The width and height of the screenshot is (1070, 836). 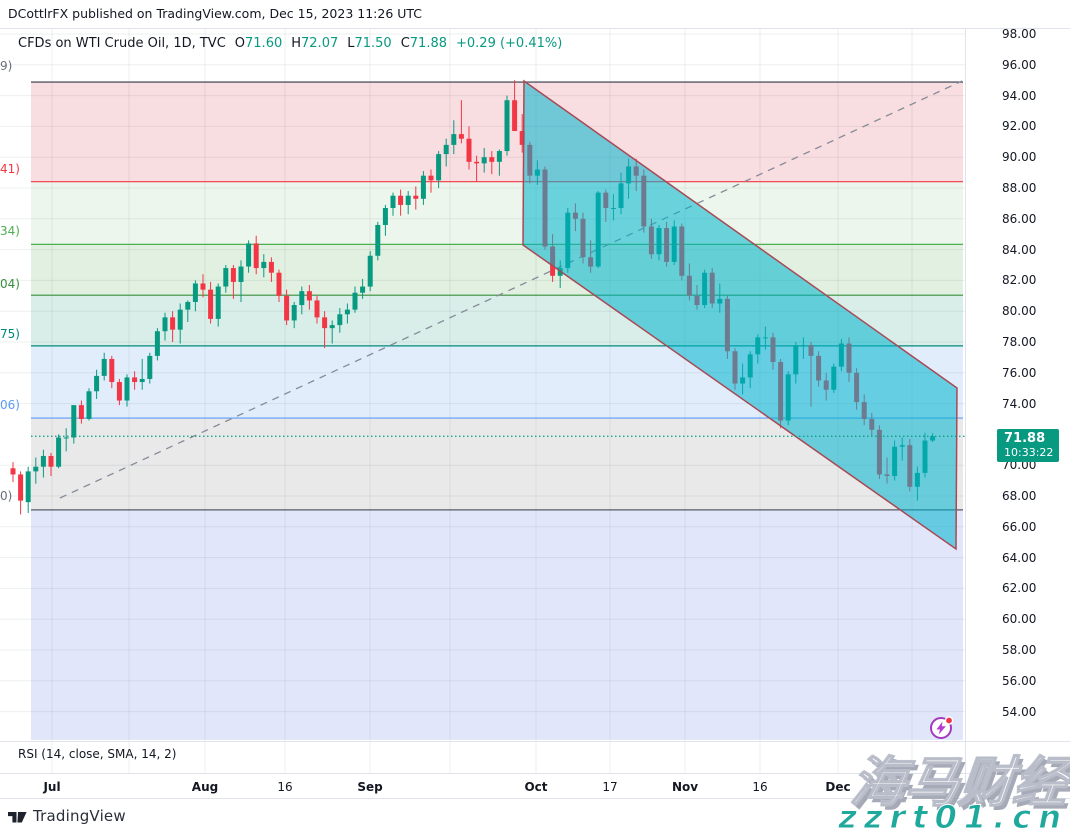 What do you see at coordinates (10, 405) in the screenshot?
I see `level-partial-label: 06)` at bounding box center [10, 405].